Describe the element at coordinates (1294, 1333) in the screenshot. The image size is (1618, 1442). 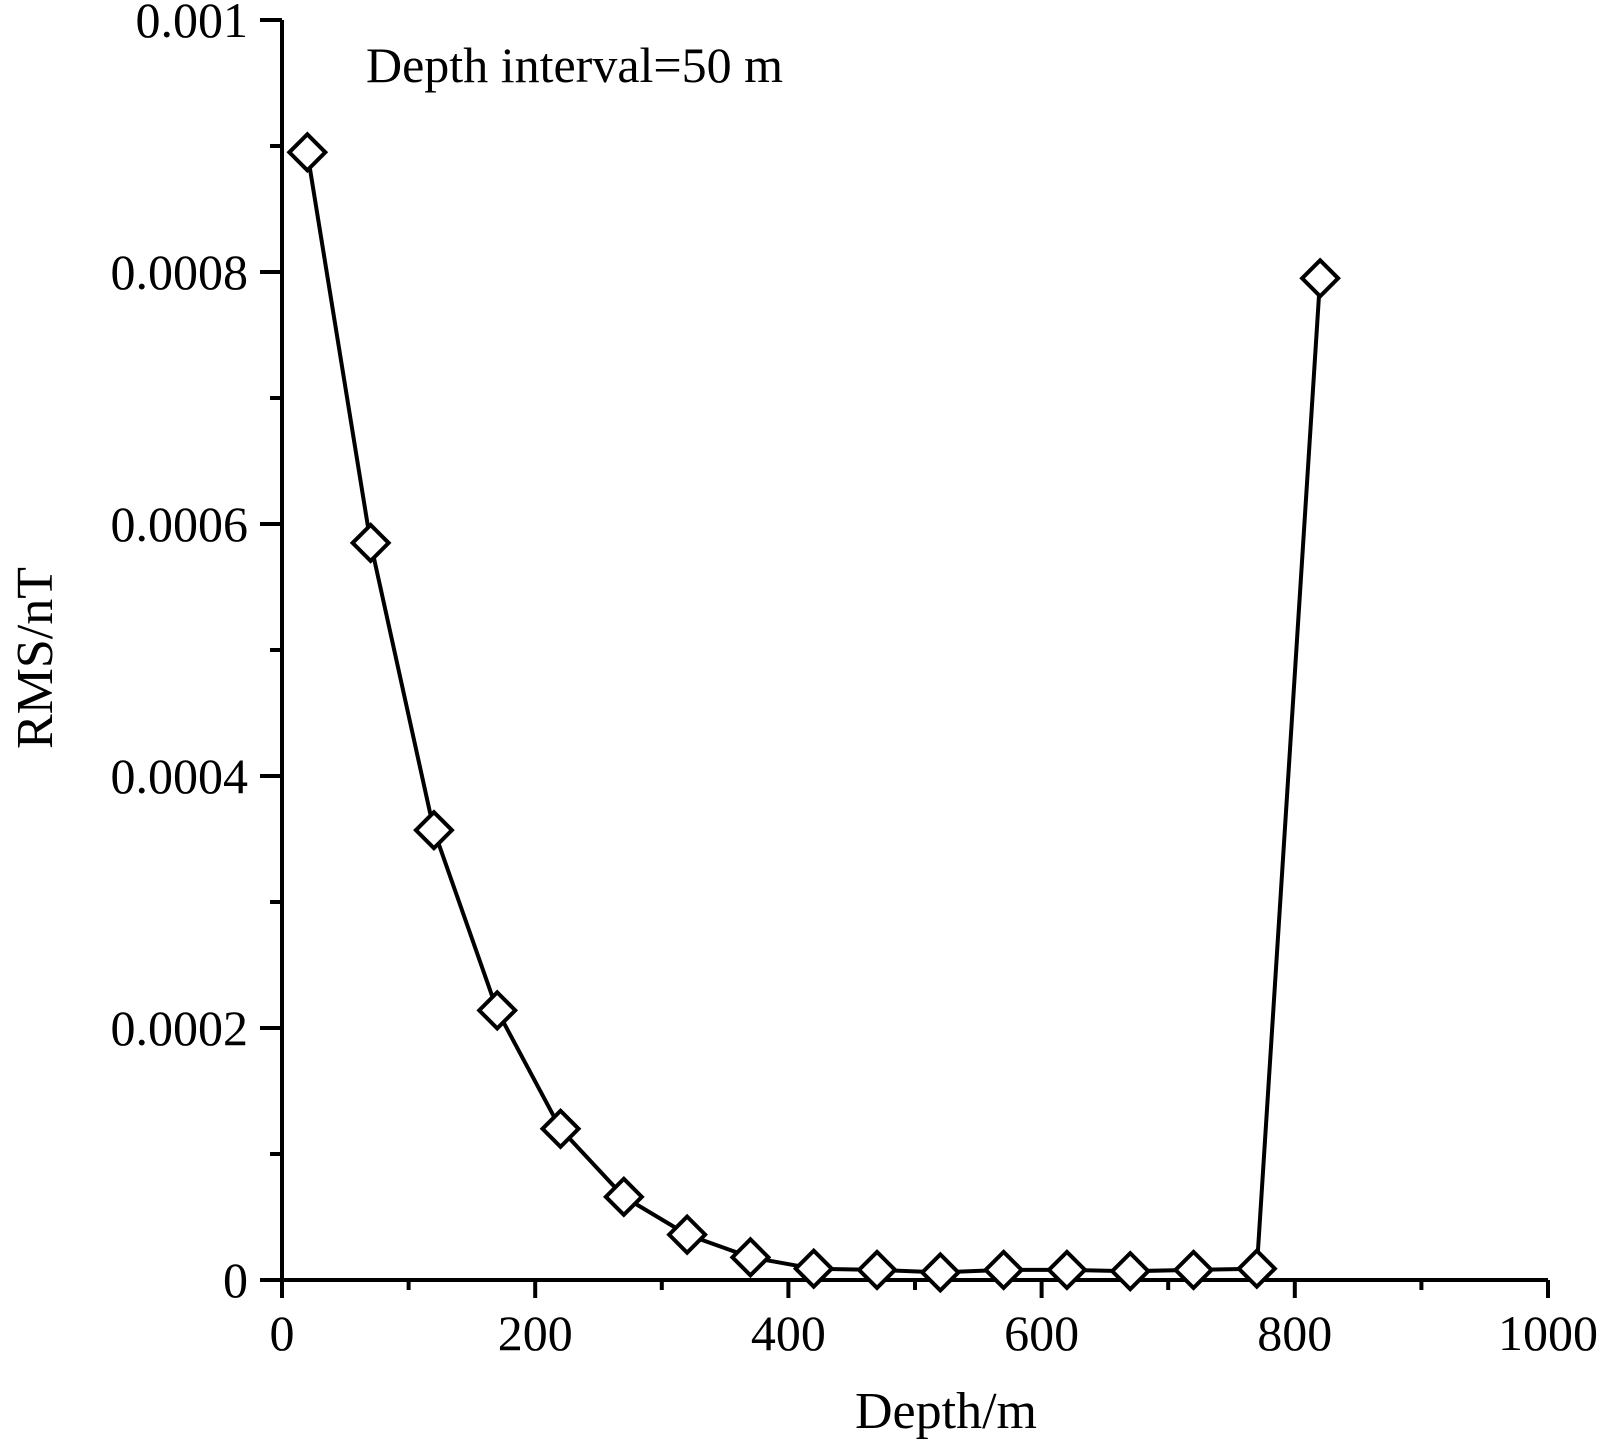
I see `x-tick-label: 800` at that location.